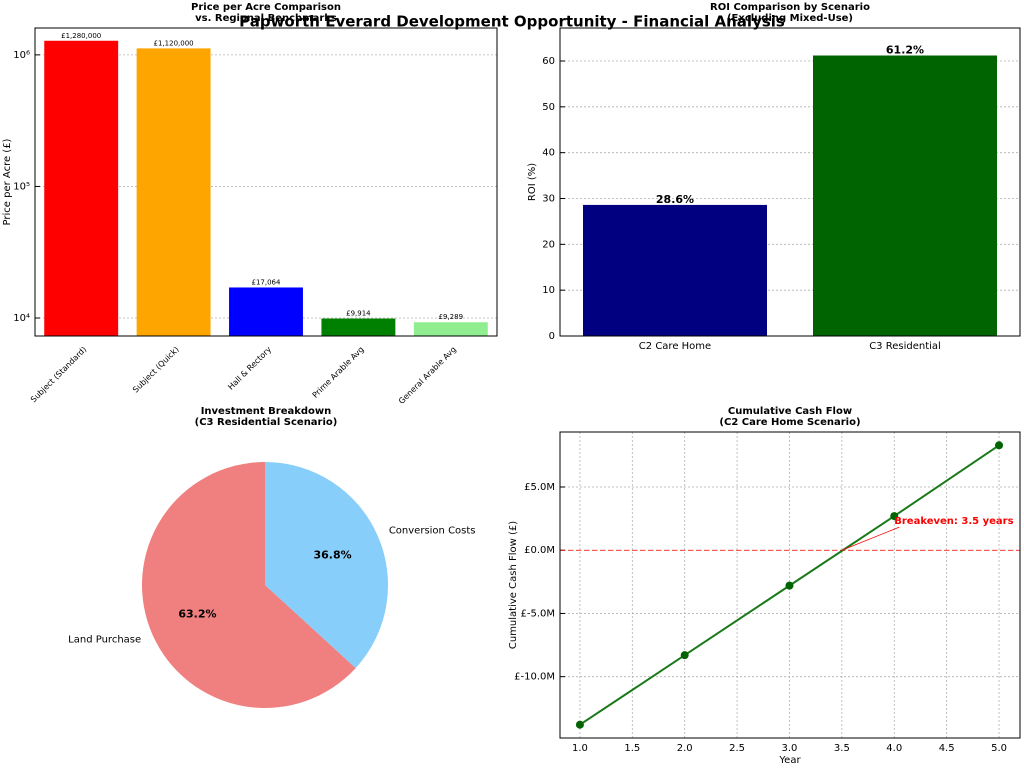 The image size is (1024, 768). Describe the element at coordinates (451, 317) in the screenshot. I see `bar-value-label: £9,289` at that location.